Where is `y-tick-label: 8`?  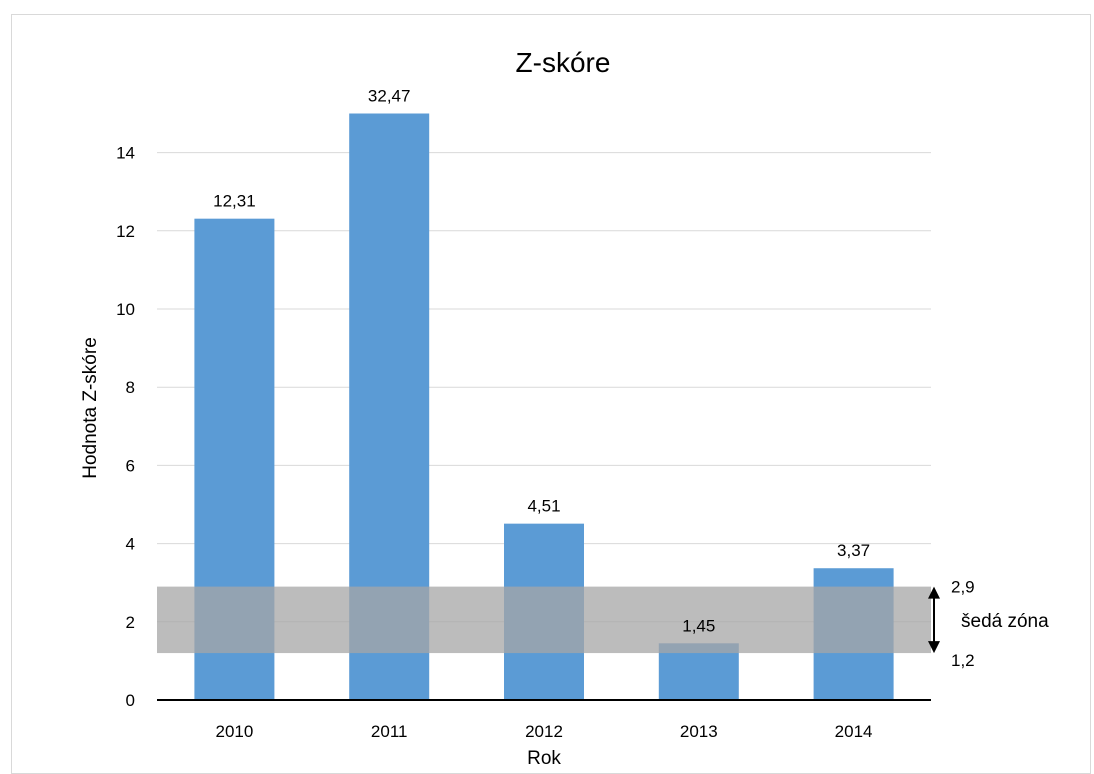 y-tick-label: 8 is located at coordinates (130, 387).